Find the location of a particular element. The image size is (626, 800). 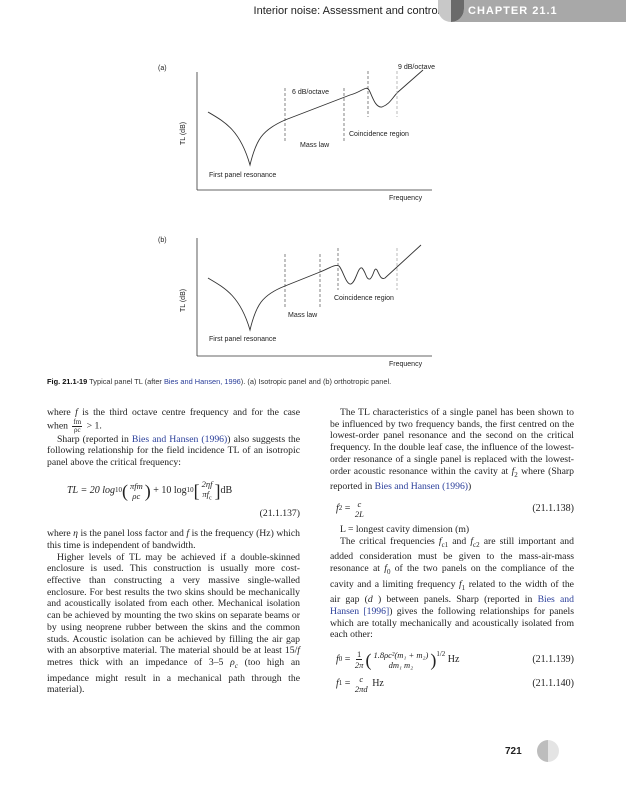

equation-number: (21.1.138) is located at coordinates (553, 508).